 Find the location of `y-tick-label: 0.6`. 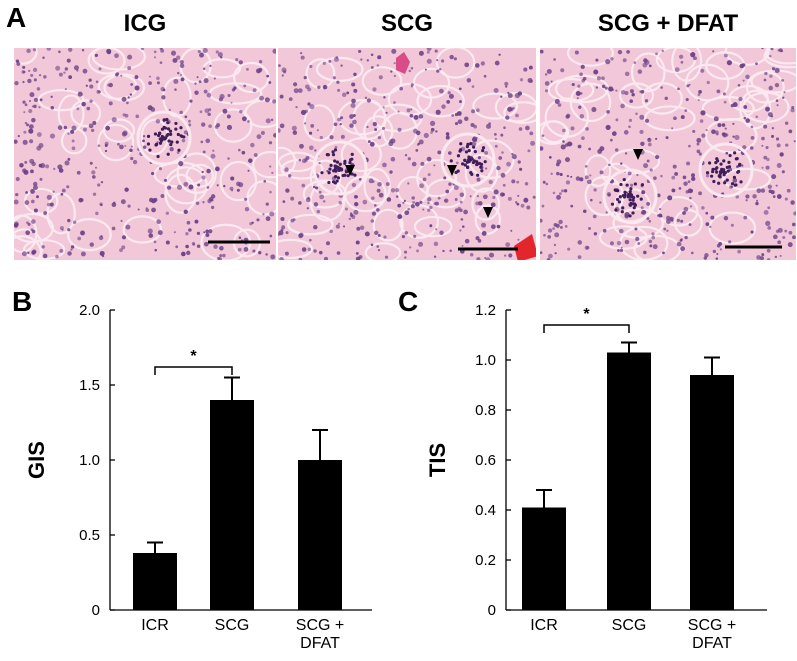

y-tick-label: 0.6 is located at coordinates (485, 460).